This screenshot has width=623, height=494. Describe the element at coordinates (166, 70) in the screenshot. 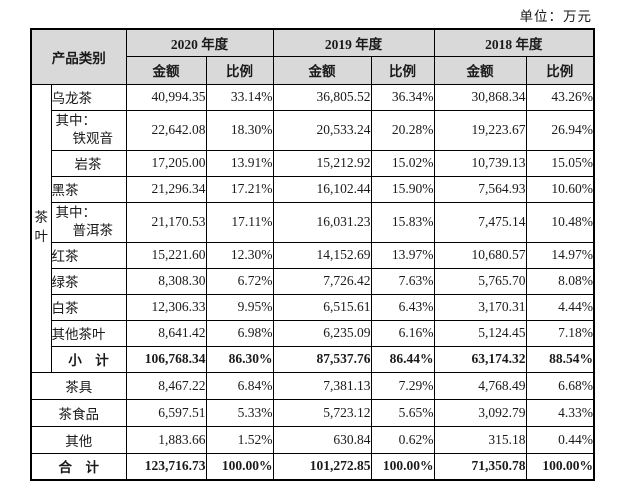

I see `header-amount-2020: 金额` at that location.